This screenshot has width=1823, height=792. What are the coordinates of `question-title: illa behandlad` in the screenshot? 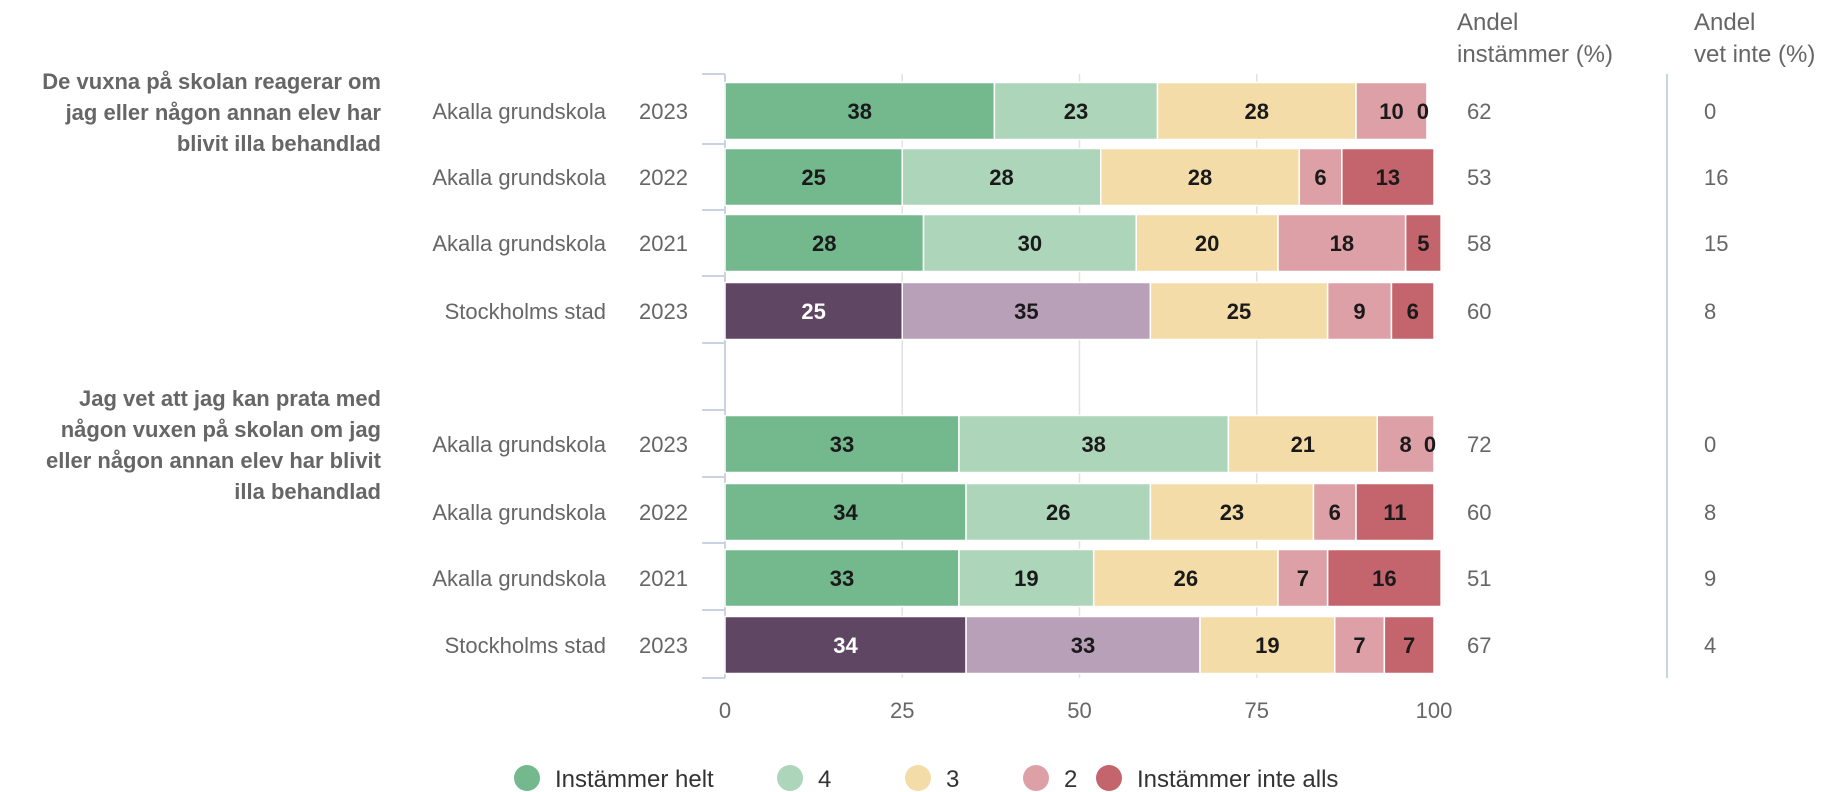 It's located at (307, 491).